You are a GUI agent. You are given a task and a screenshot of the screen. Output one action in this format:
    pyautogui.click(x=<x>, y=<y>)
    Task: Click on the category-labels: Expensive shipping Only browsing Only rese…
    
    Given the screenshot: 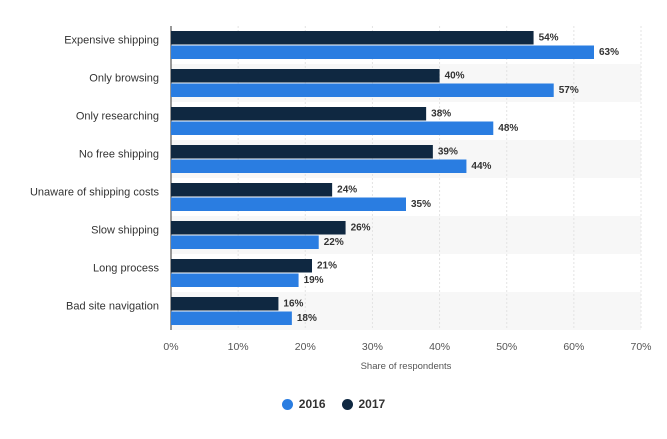 What is the action you would take?
    pyautogui.click(x=95, y=173)
    